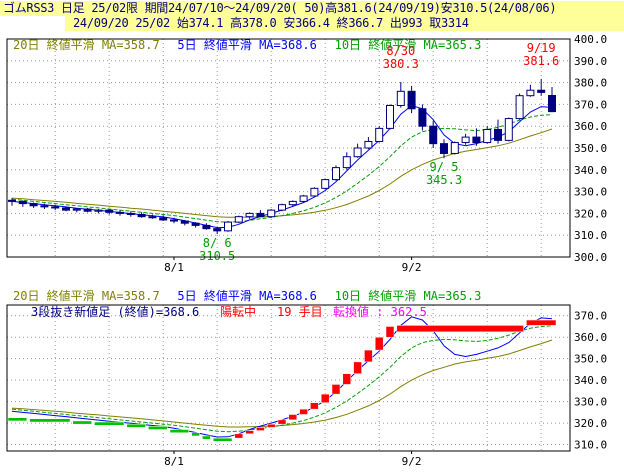  What do you see at coordinates (293, 459) in the screenshot?
I see `bottom-x-axis: 8/1 9/2` at bounding box center [293, 459].